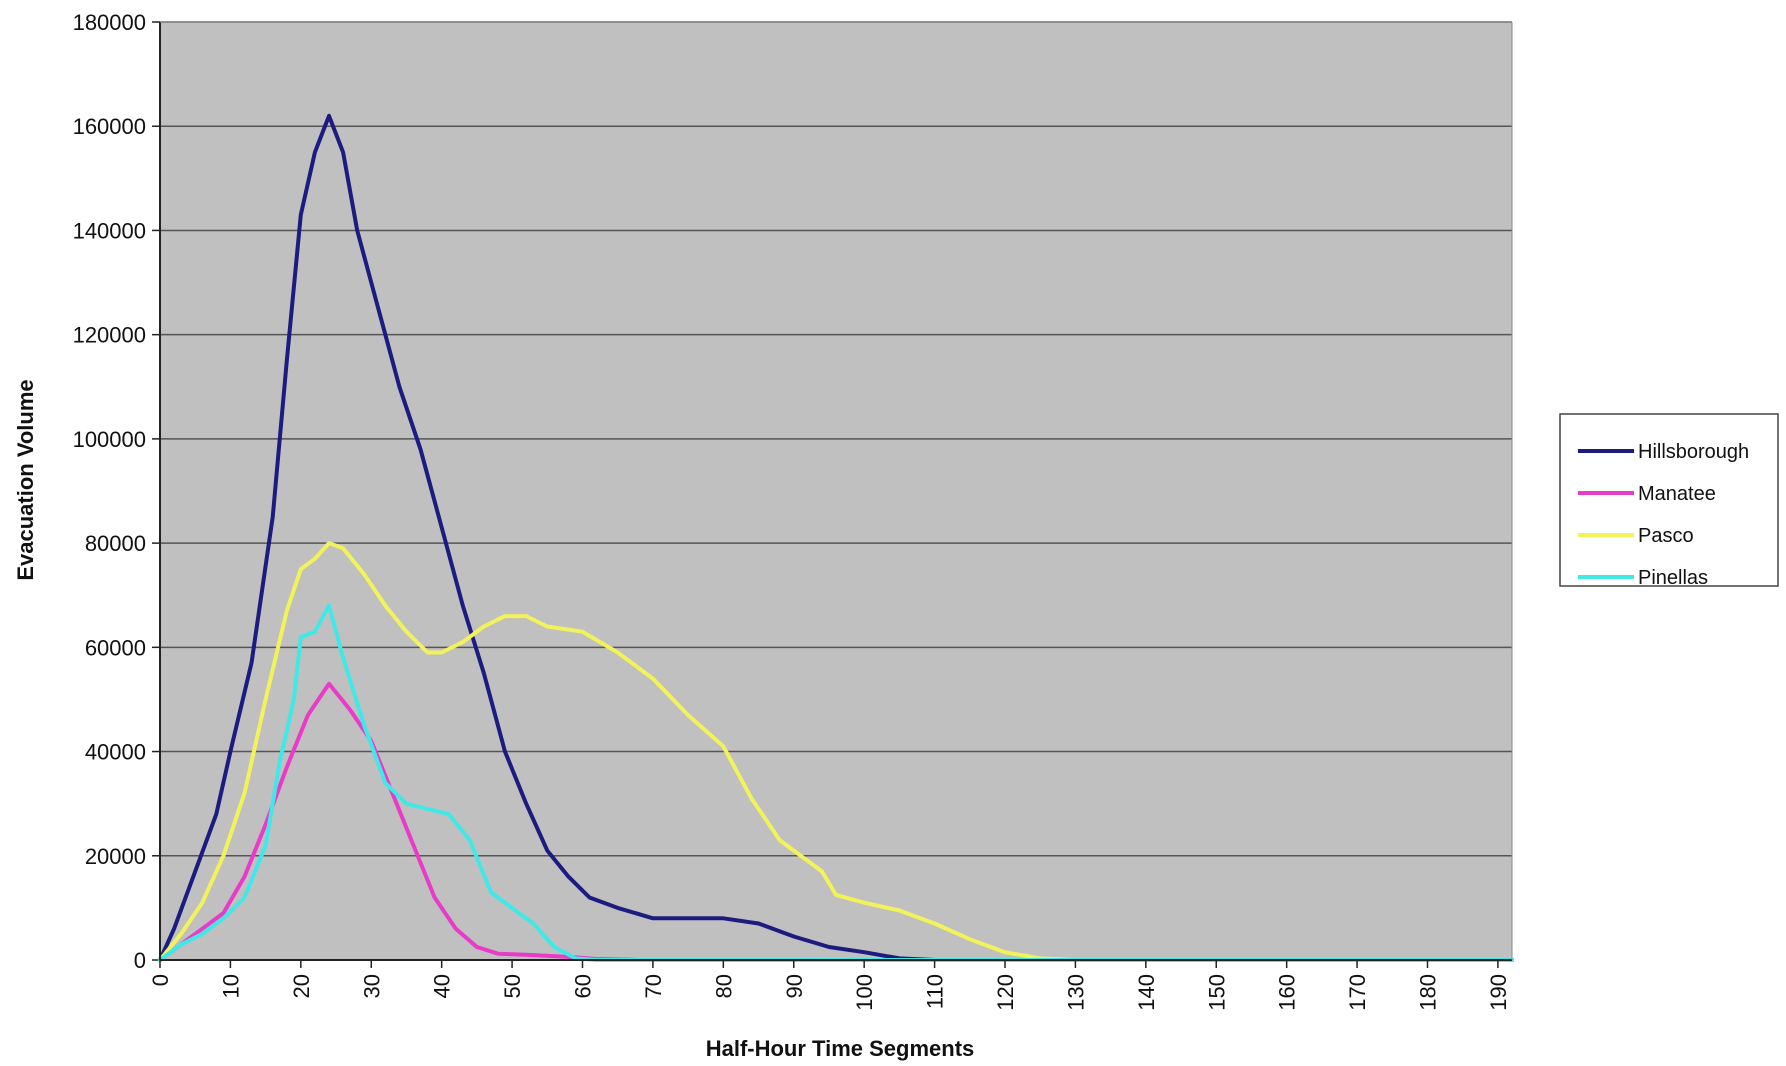 The height and width of the screenshot is (1066, 1786). I want to click on y-tick-label: 120000, so click(109, 335).